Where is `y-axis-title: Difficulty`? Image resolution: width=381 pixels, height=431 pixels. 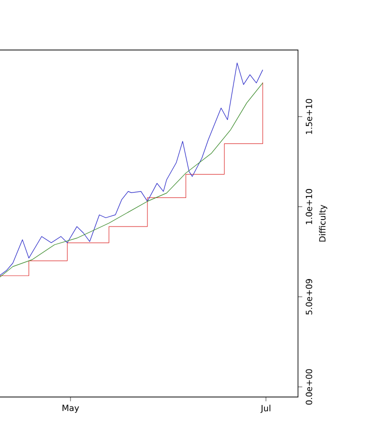
y-axis-title: Difficulty is located at coordinates (323, 223).